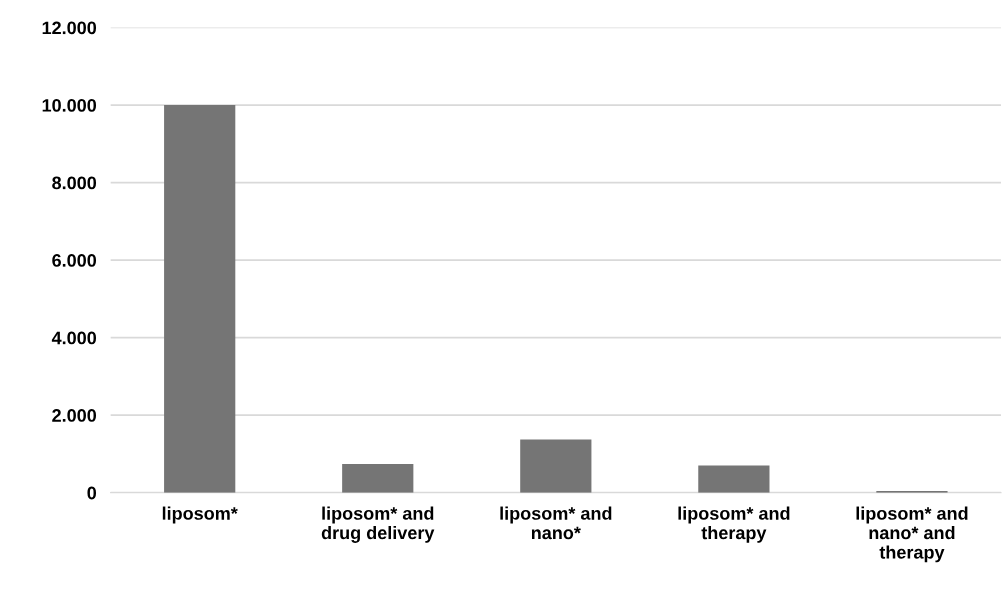  I want to click on x-tick-label: liposom* and therapy, so click(734, 524).